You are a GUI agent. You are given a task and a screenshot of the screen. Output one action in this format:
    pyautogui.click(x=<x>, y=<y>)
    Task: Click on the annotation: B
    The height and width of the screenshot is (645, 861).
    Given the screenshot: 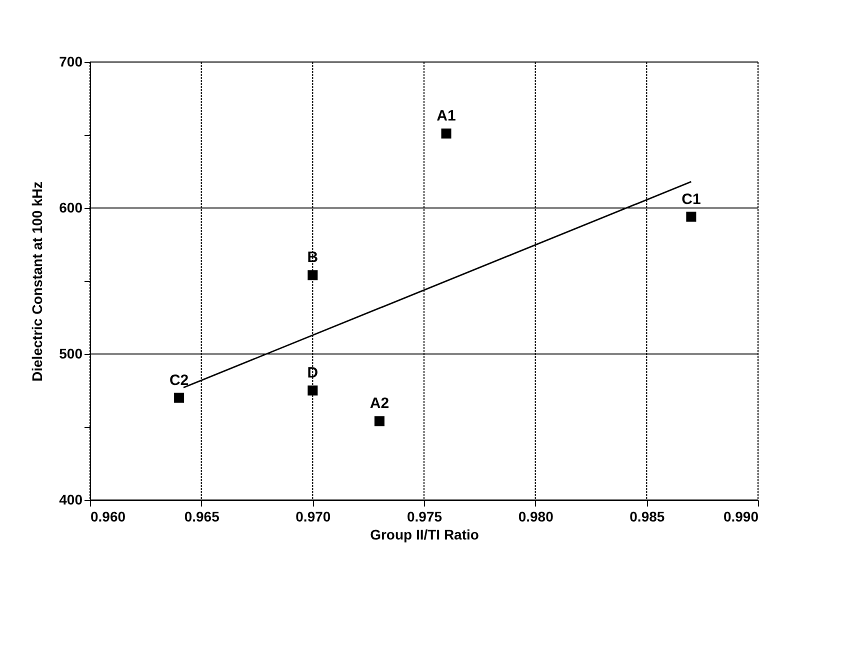 What is the action you would take?
    pyautogui.click(x=312, y=257)
    